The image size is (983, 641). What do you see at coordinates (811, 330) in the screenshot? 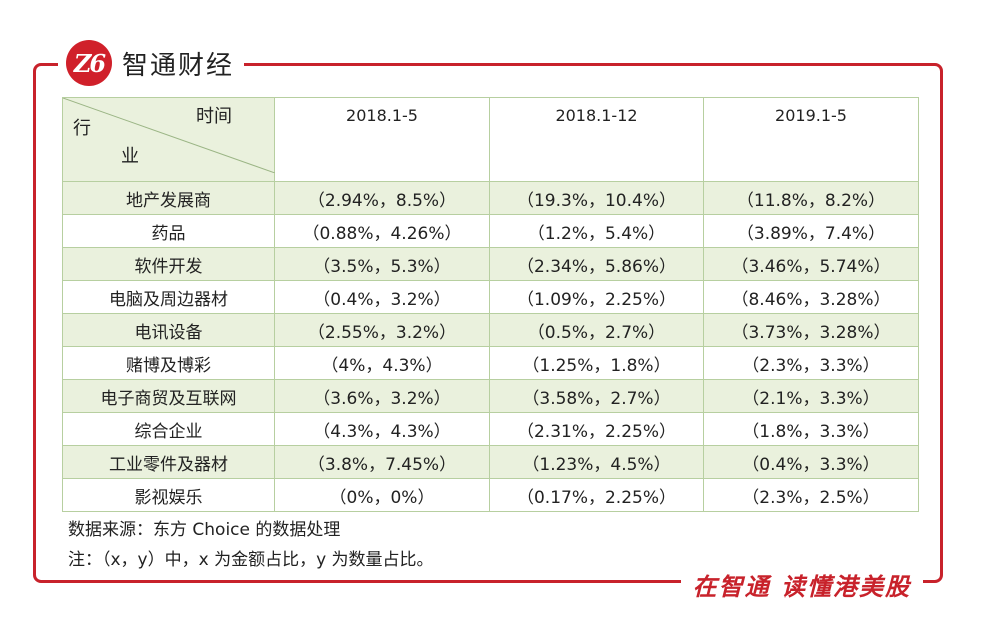
I see `table-cell: （3.73%，3.28%）` at bounding box center [811, 330].